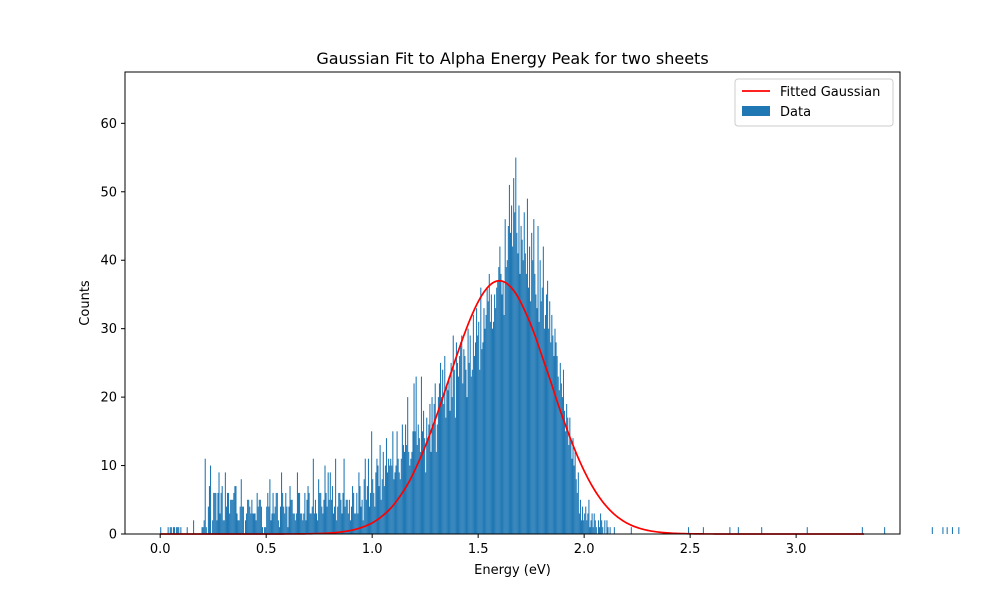 This screenshot has height=600, width=1000. I want to click on x-axis-ticks: 0.0 0.5 1.0 1.5 2.0 2.5 3.0, so click(478, 545).